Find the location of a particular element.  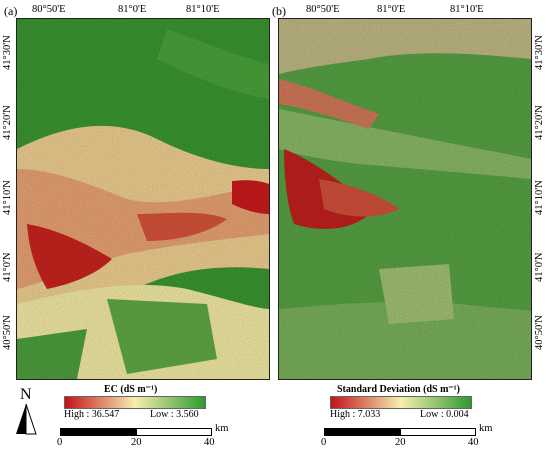

legend-b-low: Low : 0.004 is located at coordinates (444, 414).